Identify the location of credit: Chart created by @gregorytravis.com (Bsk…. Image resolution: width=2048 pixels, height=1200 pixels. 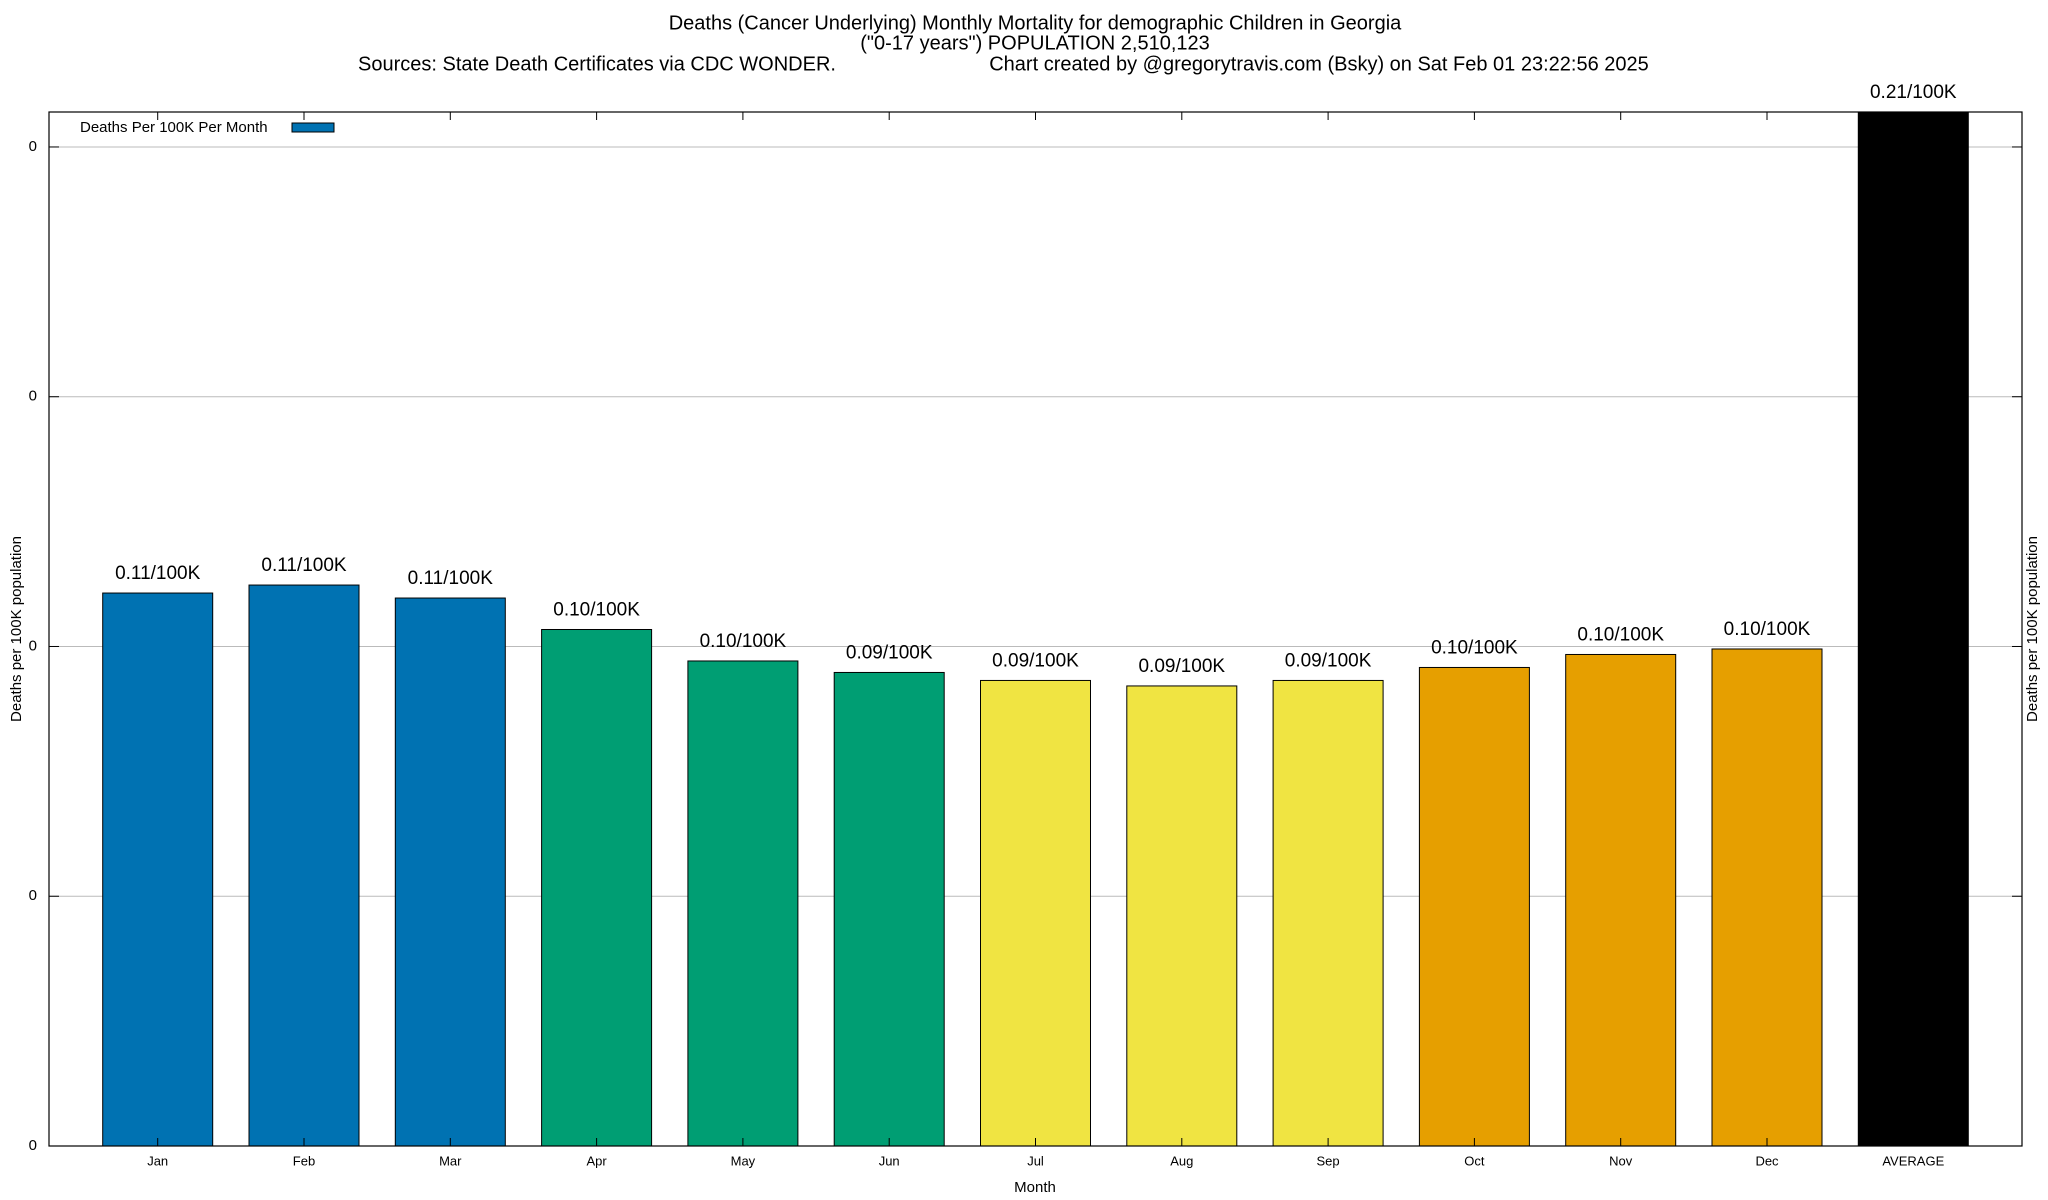
(1319, 64).